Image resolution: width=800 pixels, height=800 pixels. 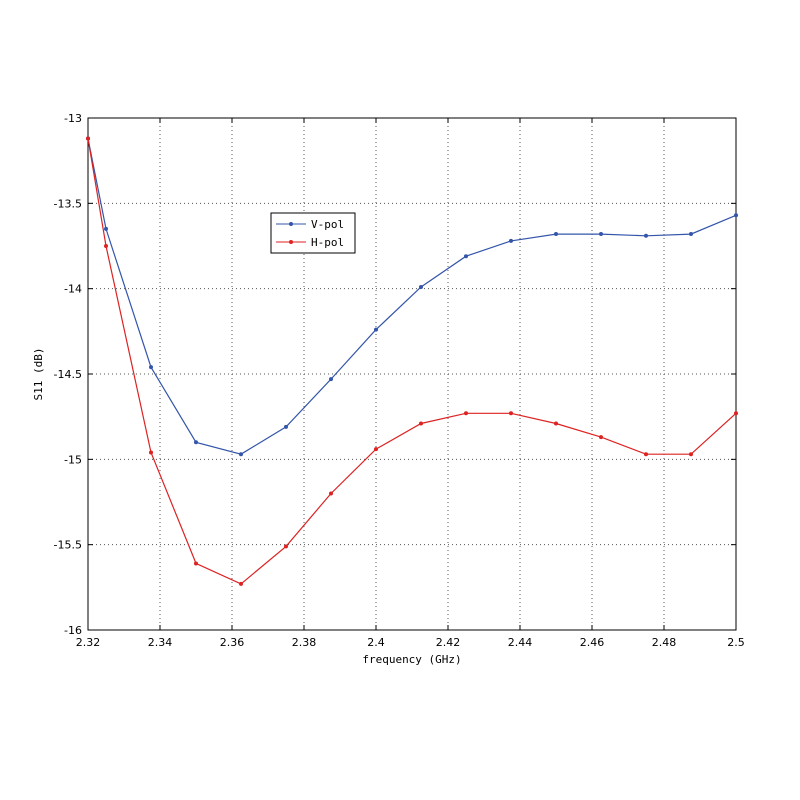 What do you see at coordinates (232, 642) in the screenshot?
I see `x-tick-label: 2.36` at bounding box center [232, 642].